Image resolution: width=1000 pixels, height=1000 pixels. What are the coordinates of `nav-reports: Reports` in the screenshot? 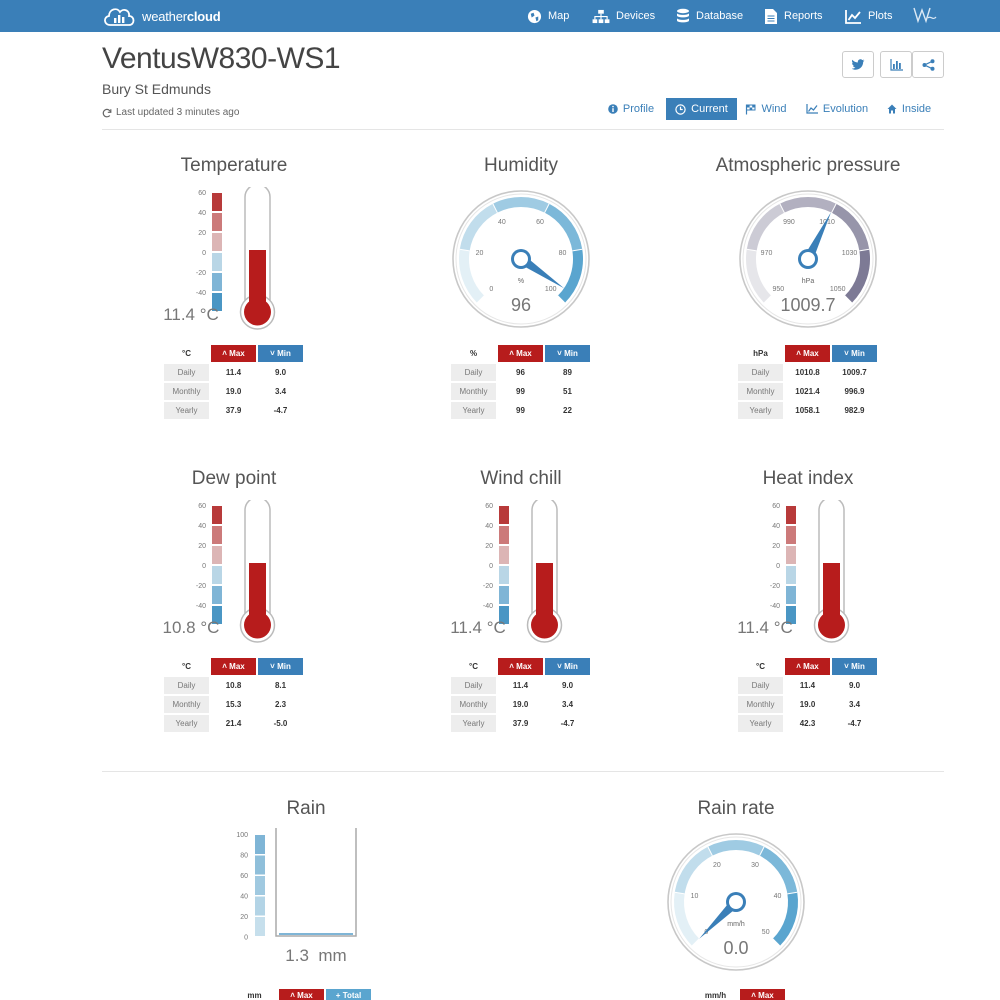 It's located at (793, 16).